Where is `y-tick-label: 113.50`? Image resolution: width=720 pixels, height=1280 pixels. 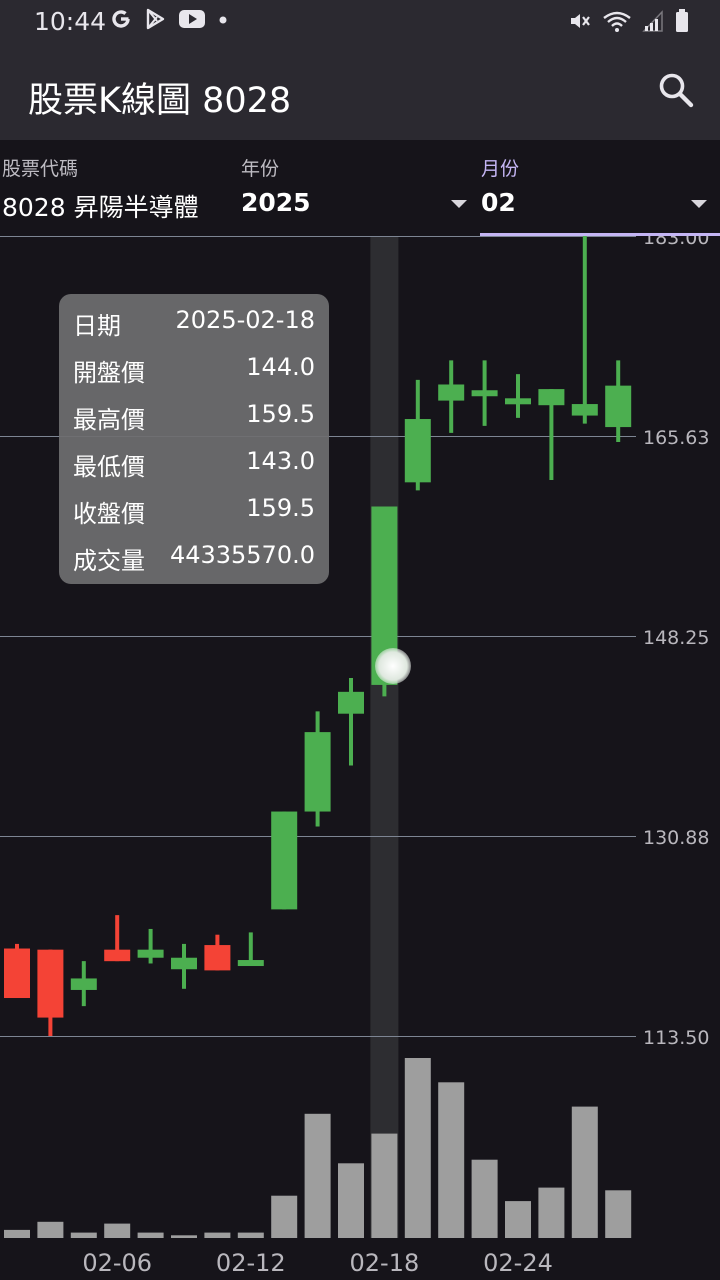
y-tick-label: 113.50 is located at coordinates (676, 1038).